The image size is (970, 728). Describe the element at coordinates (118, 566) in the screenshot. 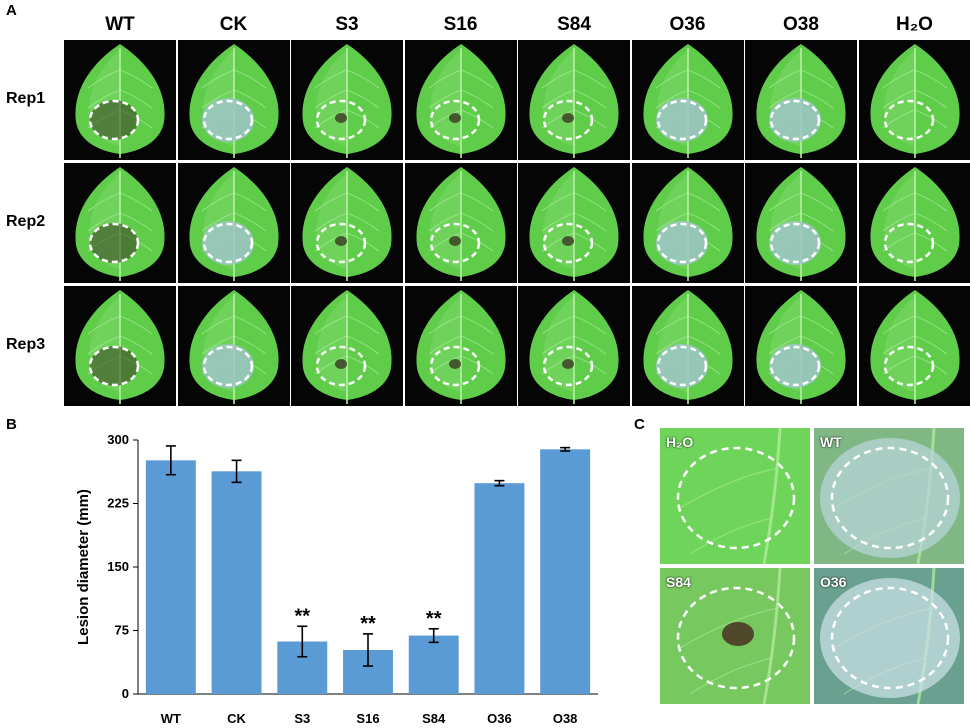

I see `y-tick-label: 150` at that location.